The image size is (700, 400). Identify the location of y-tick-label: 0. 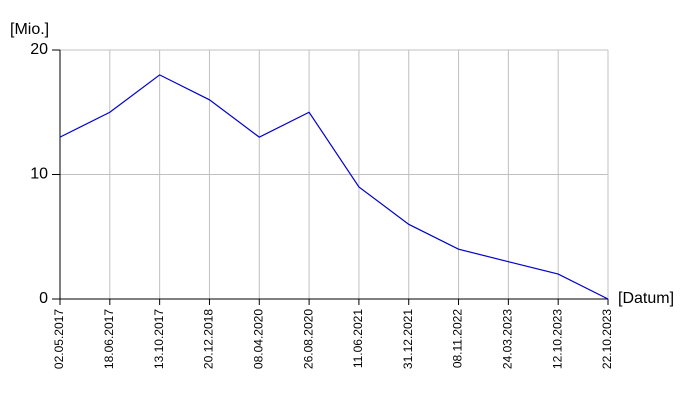
(43, 298).